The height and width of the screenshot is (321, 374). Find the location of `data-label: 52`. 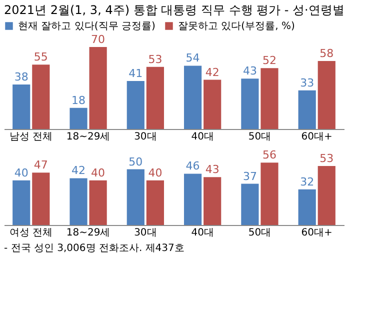

data-label: 52 is located at coordinates (269, 61).